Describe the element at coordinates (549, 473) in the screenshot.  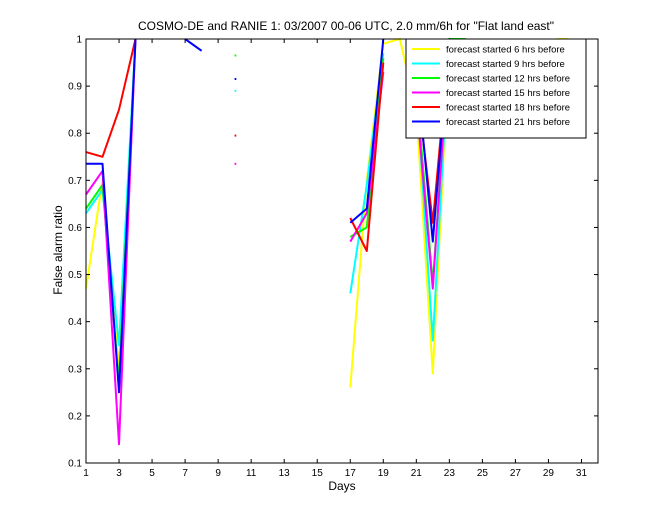
I see `x-tick-label: 29` at that location.